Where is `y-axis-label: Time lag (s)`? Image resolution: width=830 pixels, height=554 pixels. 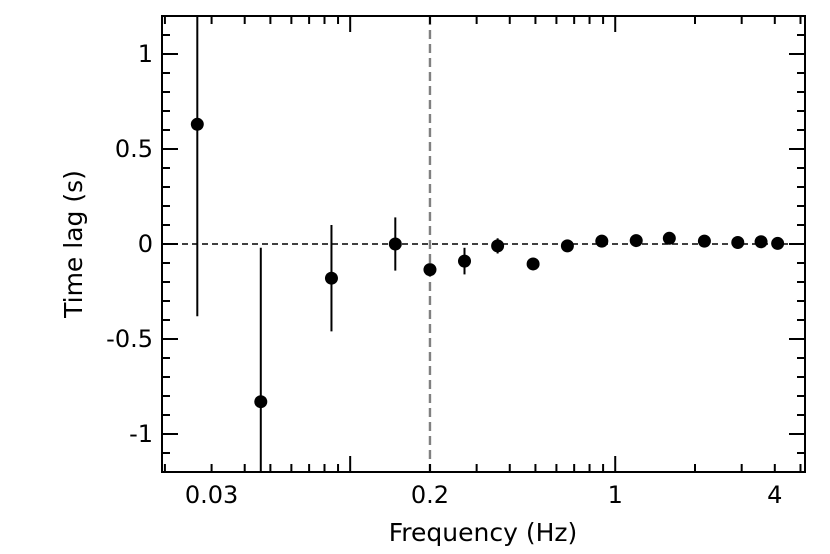 y-axis-label: Time lag (s) is located at coordinates (73, 244).